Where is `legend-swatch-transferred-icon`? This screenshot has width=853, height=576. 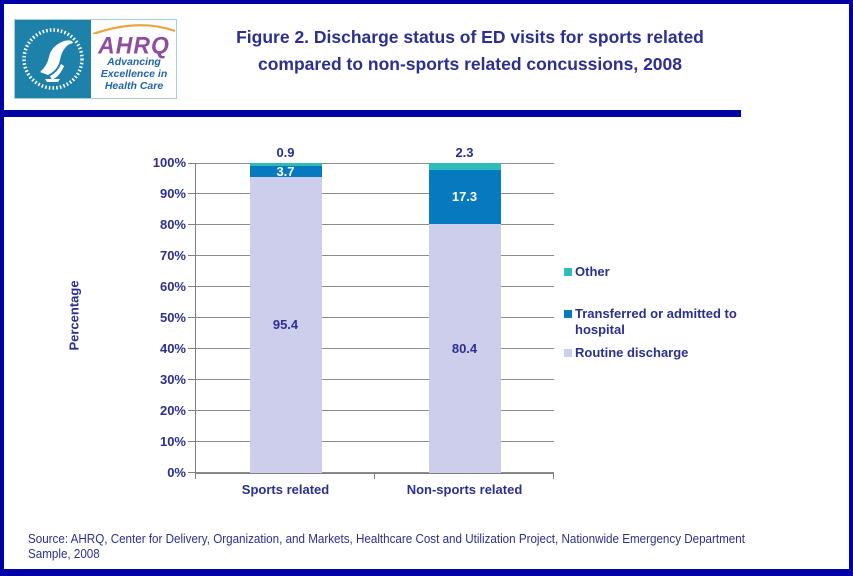
legend-swatch-transferred-icon is located at coordinates (568, 314).